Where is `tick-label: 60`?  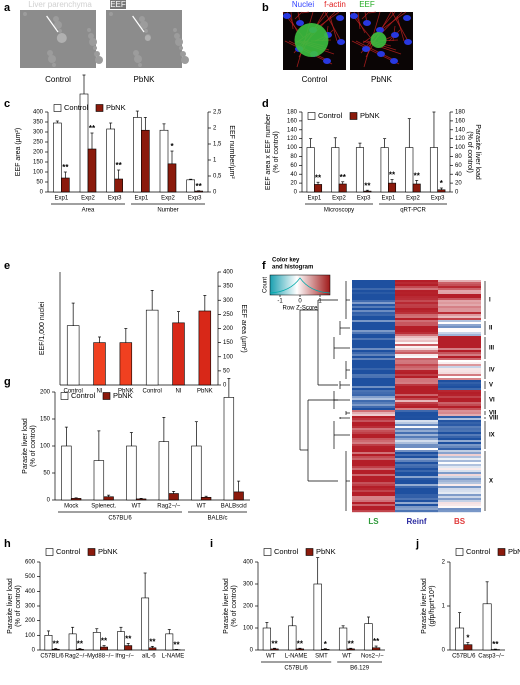
tick-label: 60 is located at coordinates (458, 166).